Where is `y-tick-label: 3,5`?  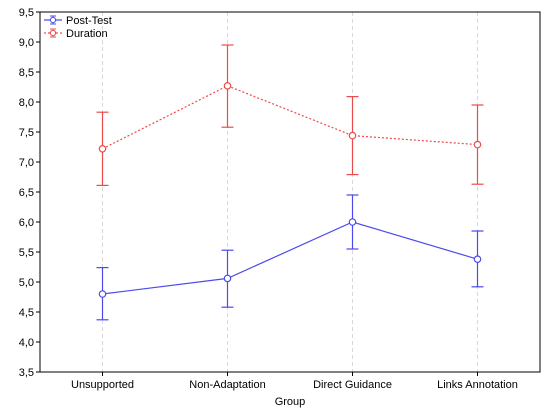 y-tick-label: 3,5 is located at coordinates (26, 373).